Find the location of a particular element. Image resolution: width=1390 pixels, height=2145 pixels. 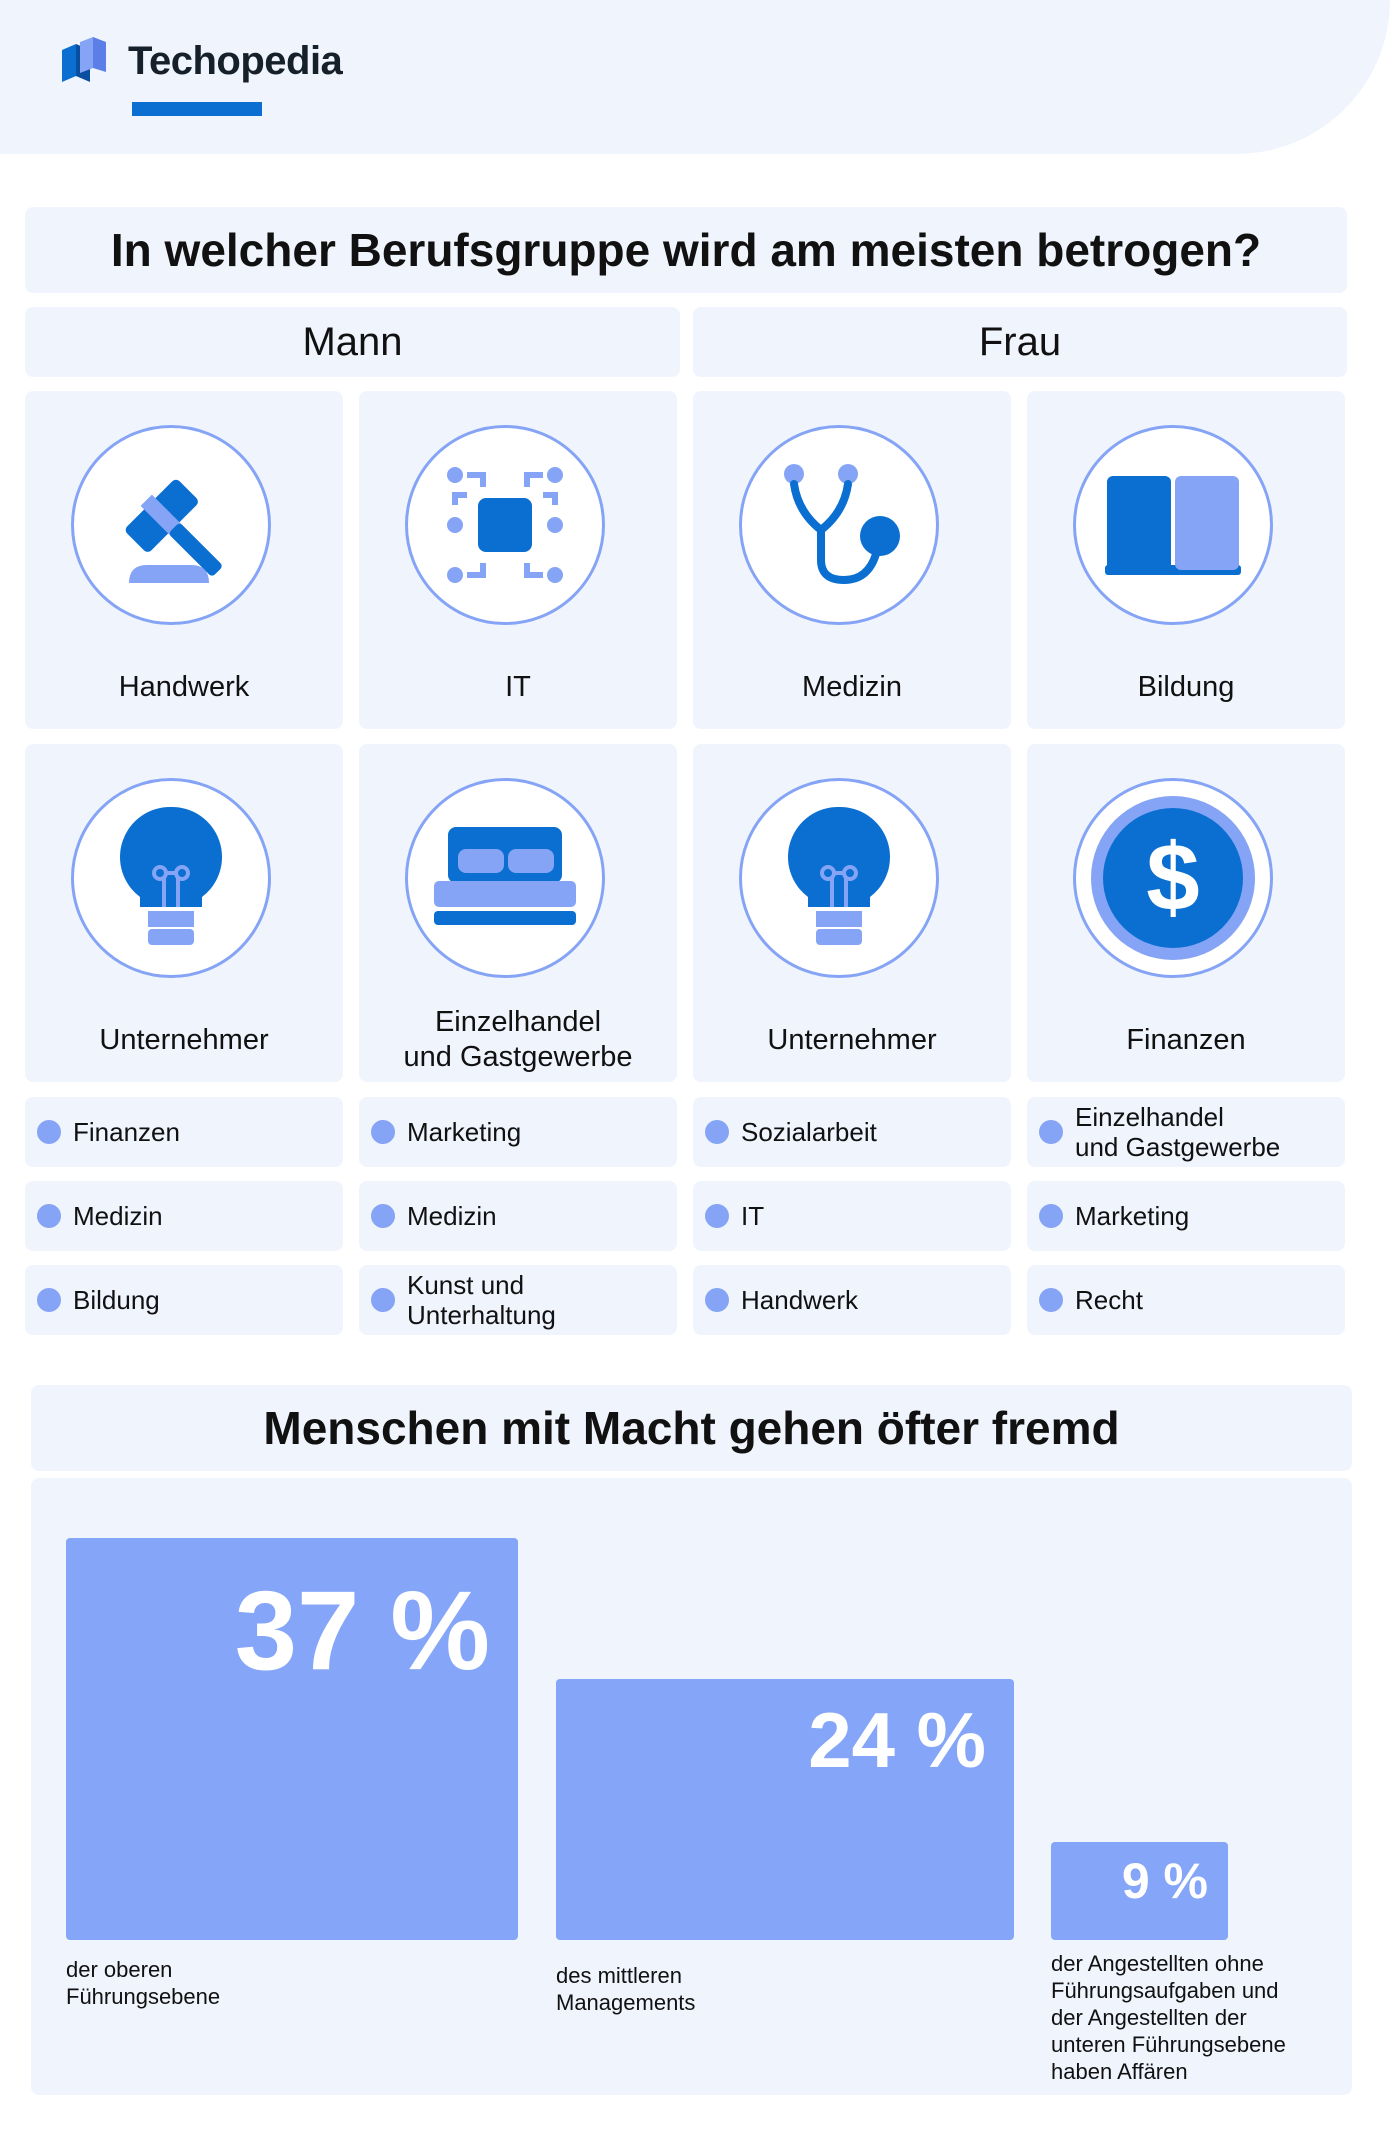

bed-icon is located at coordinates (505, 876).